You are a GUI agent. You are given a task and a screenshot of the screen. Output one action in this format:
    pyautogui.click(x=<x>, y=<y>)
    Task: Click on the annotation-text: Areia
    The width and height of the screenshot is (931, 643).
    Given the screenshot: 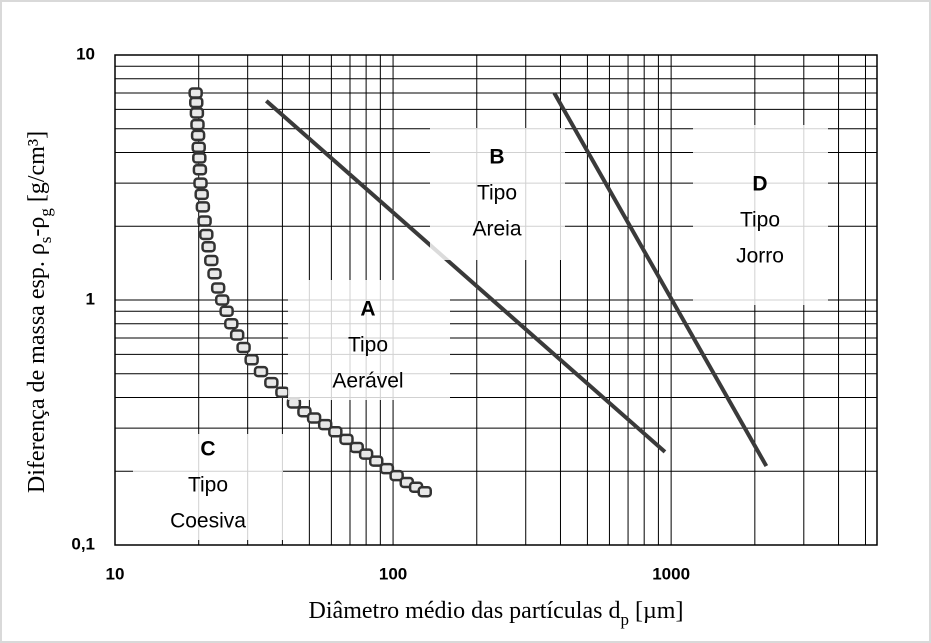 What is the action you would take?
    pyautogui.click(x=496, y=229)
    